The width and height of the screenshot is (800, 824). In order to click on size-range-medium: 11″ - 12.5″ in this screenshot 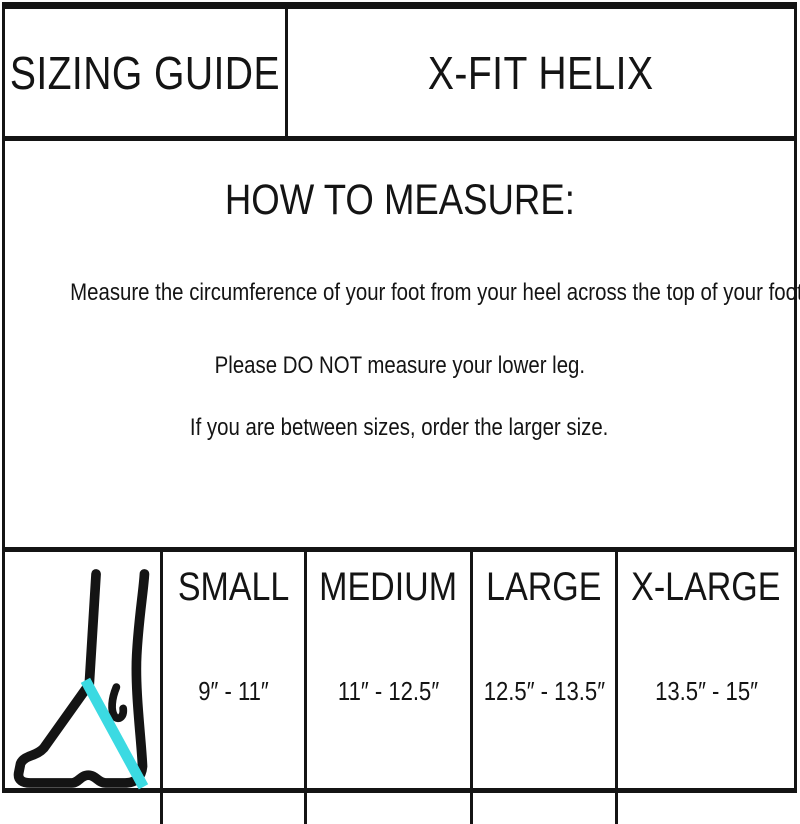, I will do `click(388, 691)`.